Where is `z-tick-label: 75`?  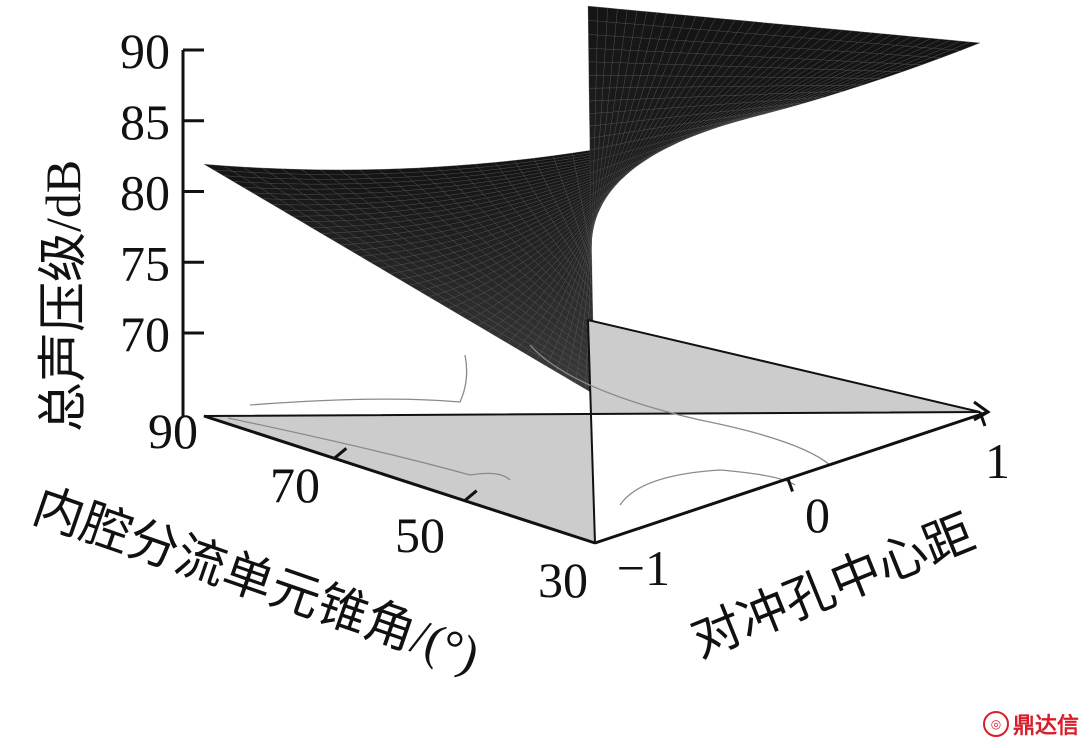
z-tick-label: 75 is located at coordinates (145, 263).